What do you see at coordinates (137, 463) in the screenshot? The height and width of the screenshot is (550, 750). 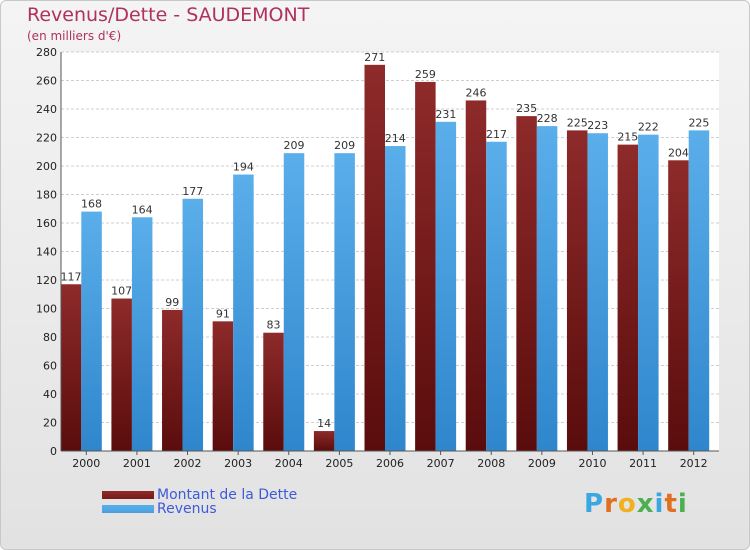 I see `x-tick-label: 2001` at bounding box center [137, 463].